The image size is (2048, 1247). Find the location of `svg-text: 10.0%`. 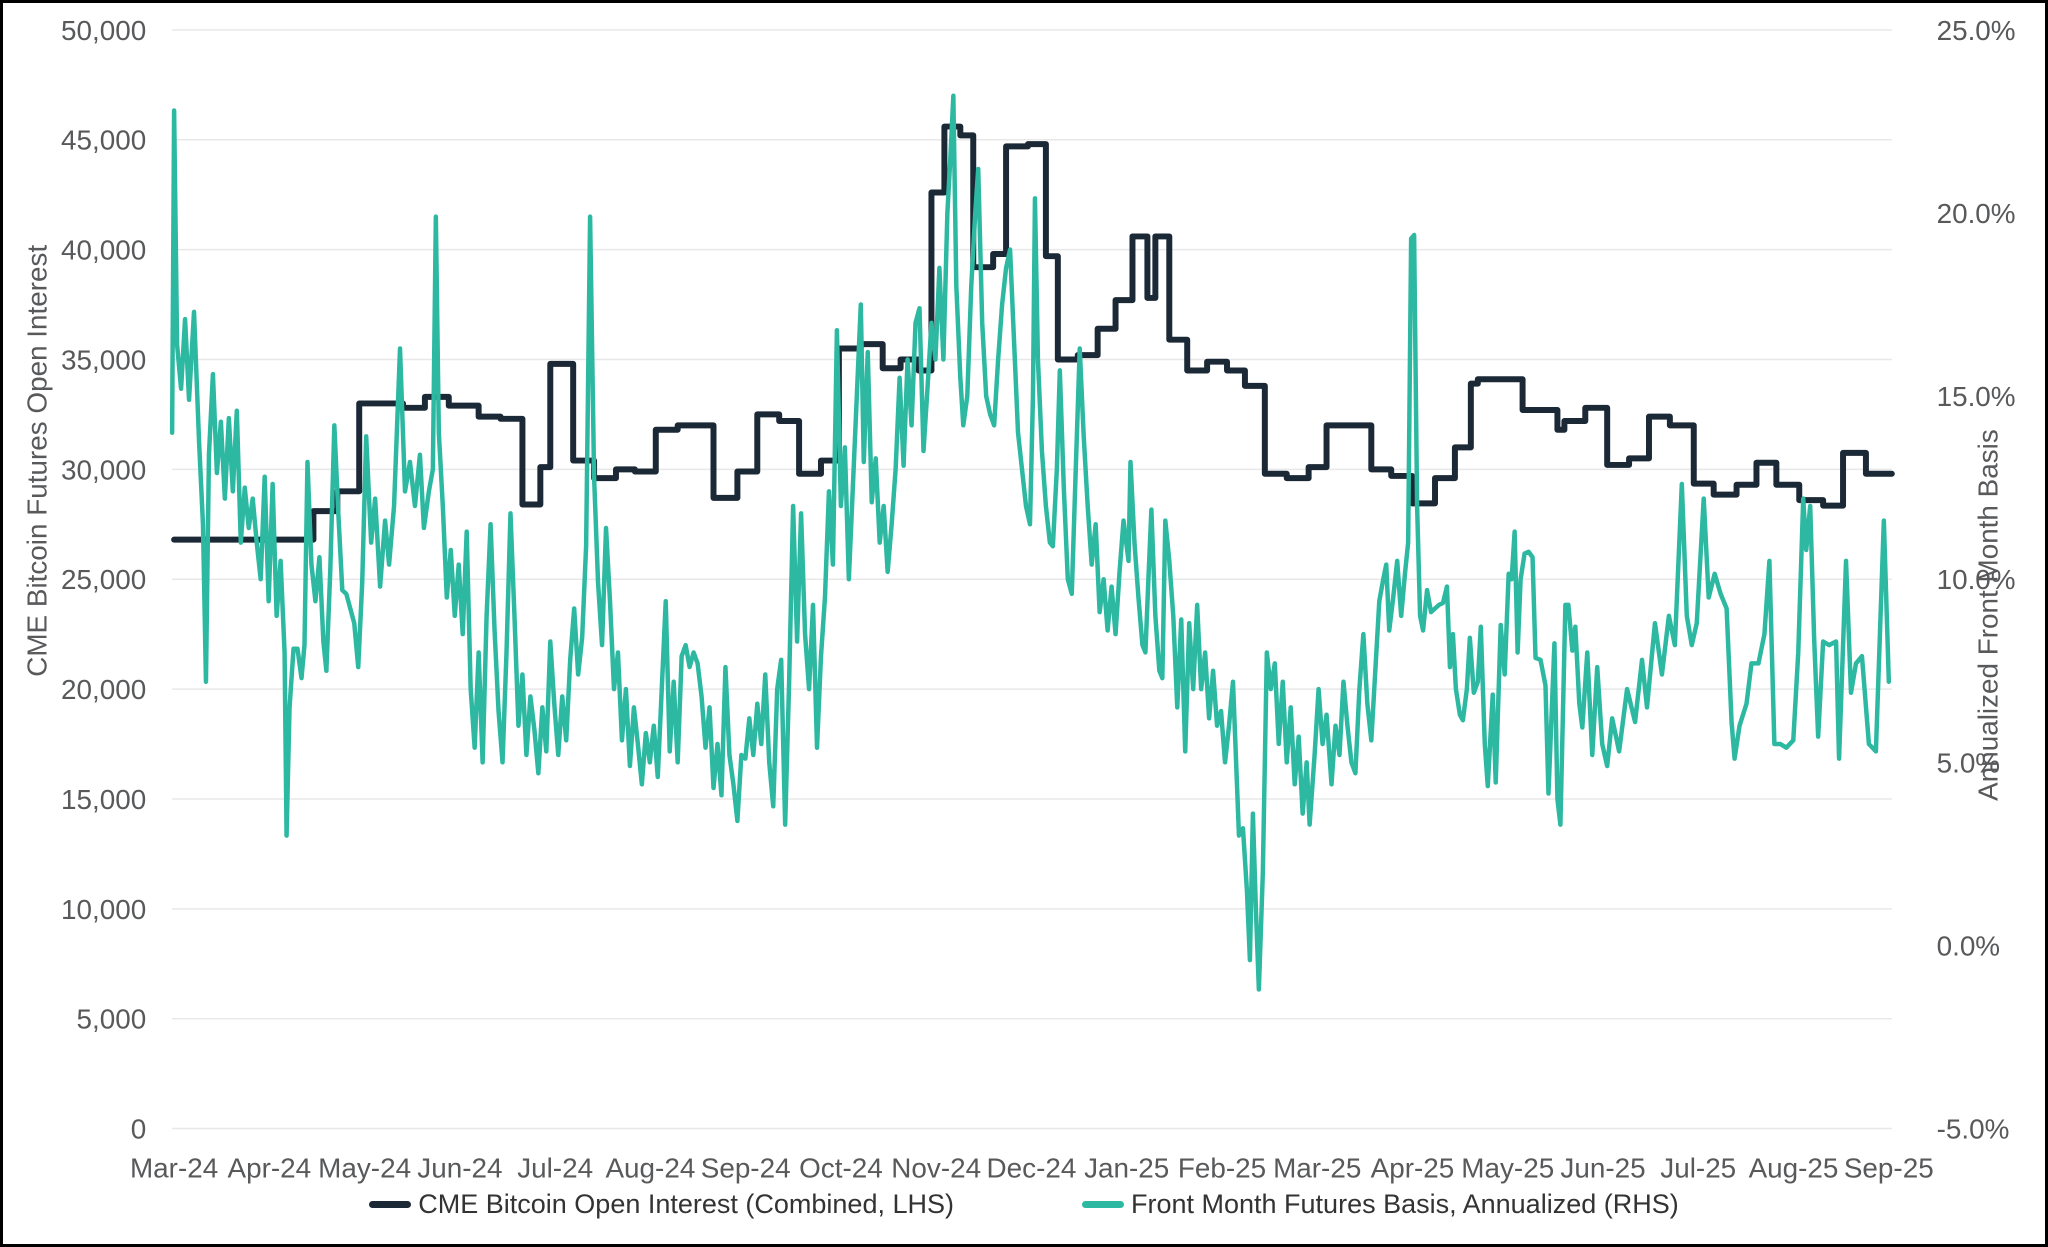

svg-text: 10.0% is located at coordinates (1976, 579).